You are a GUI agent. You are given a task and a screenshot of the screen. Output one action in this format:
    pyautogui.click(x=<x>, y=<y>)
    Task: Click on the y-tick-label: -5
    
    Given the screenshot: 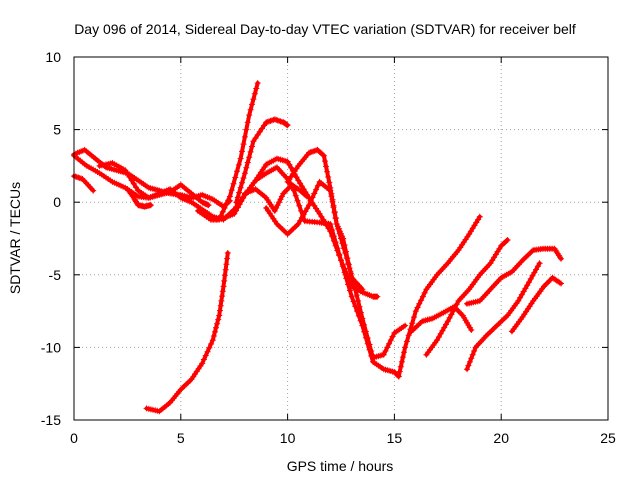 What is the action you would take?
    pyautogui.click(x=55, y=275)
    